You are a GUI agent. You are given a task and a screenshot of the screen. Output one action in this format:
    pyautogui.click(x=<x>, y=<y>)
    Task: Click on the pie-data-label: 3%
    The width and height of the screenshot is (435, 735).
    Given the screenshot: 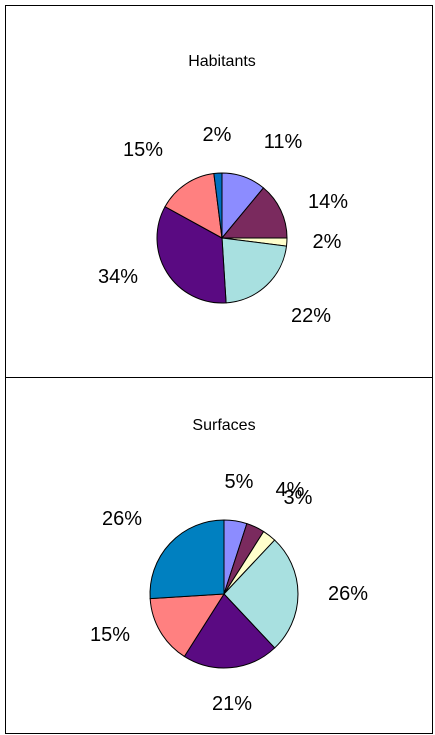 What is the action you would take?
    pyautogui.click(x=298, y=498)
    